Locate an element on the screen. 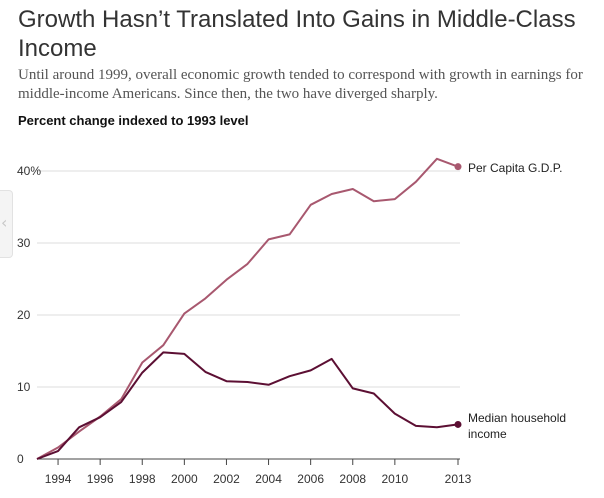 The height and width of the screenshot is (498, 604). y-tick-label: 10 is located at coordinates (24, 387).